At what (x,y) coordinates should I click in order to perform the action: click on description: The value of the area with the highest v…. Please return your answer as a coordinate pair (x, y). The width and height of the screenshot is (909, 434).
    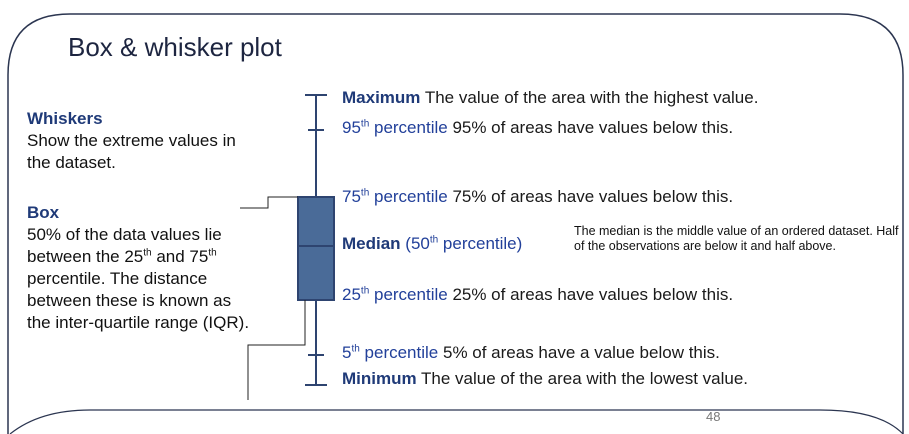
    Looking at the image, I should click on (591, 97).